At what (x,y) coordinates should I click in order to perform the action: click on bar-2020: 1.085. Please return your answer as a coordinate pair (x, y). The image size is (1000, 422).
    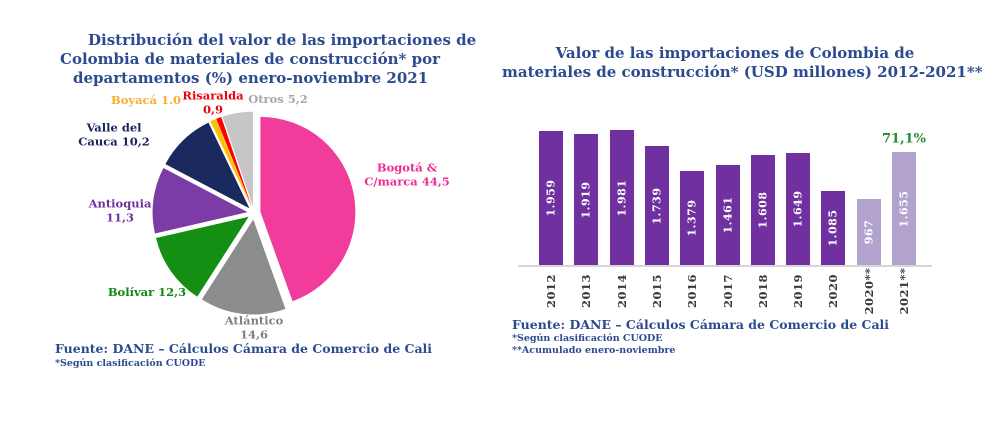
    Looking at the image, I should click on (833, 228).